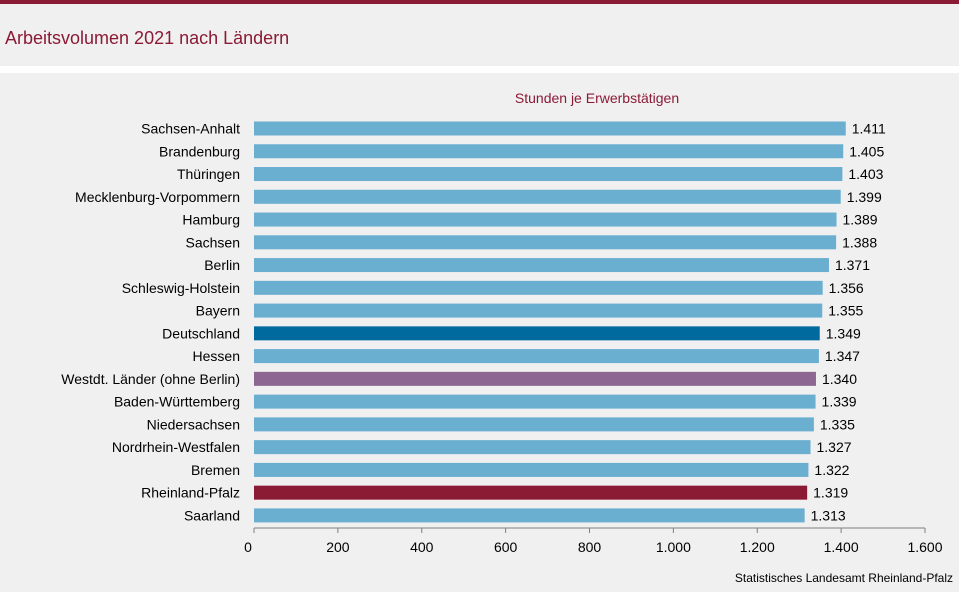 The height and width of the screenshot is (592, 959). I want to click on x-tick-label: 1.000, so click(673, 547).